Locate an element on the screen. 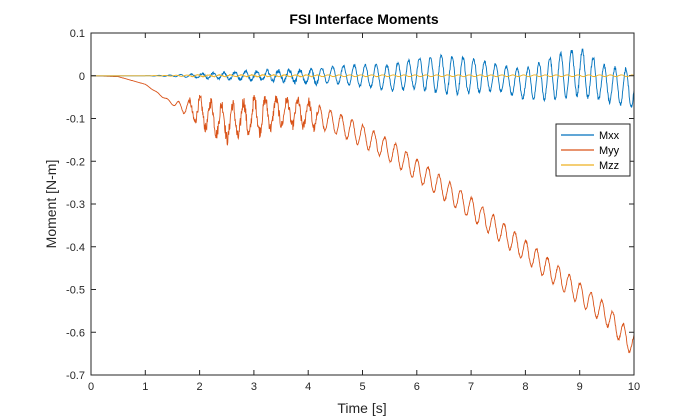 This screenshot has width=700, height=420. x-axis-label: Time [s] is located at coordinates (361, 408).